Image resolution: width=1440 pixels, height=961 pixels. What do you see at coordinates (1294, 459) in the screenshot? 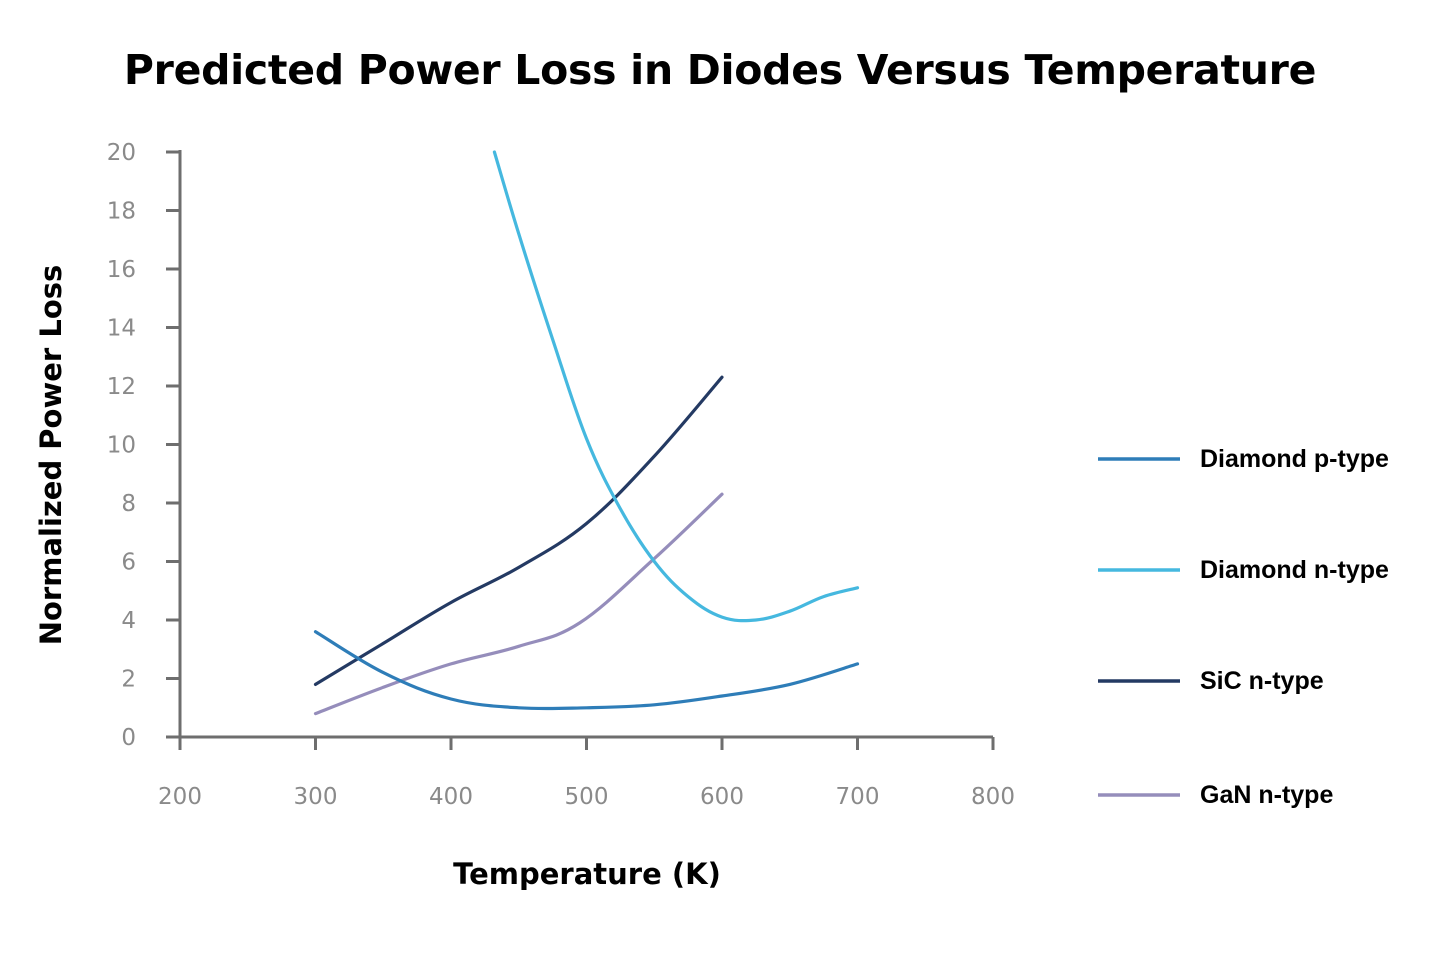
I see `legend-label-diamond-p-type: Diamond p-type` at bounding box center [1294, 459].